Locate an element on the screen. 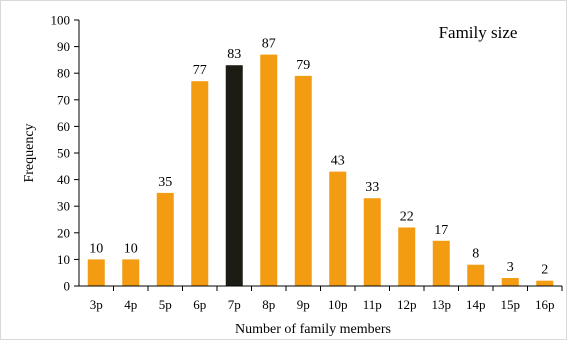 The width and height of the screenshot is (567, 340). data-label-4p: 10 is located at coordinates (131, 248).